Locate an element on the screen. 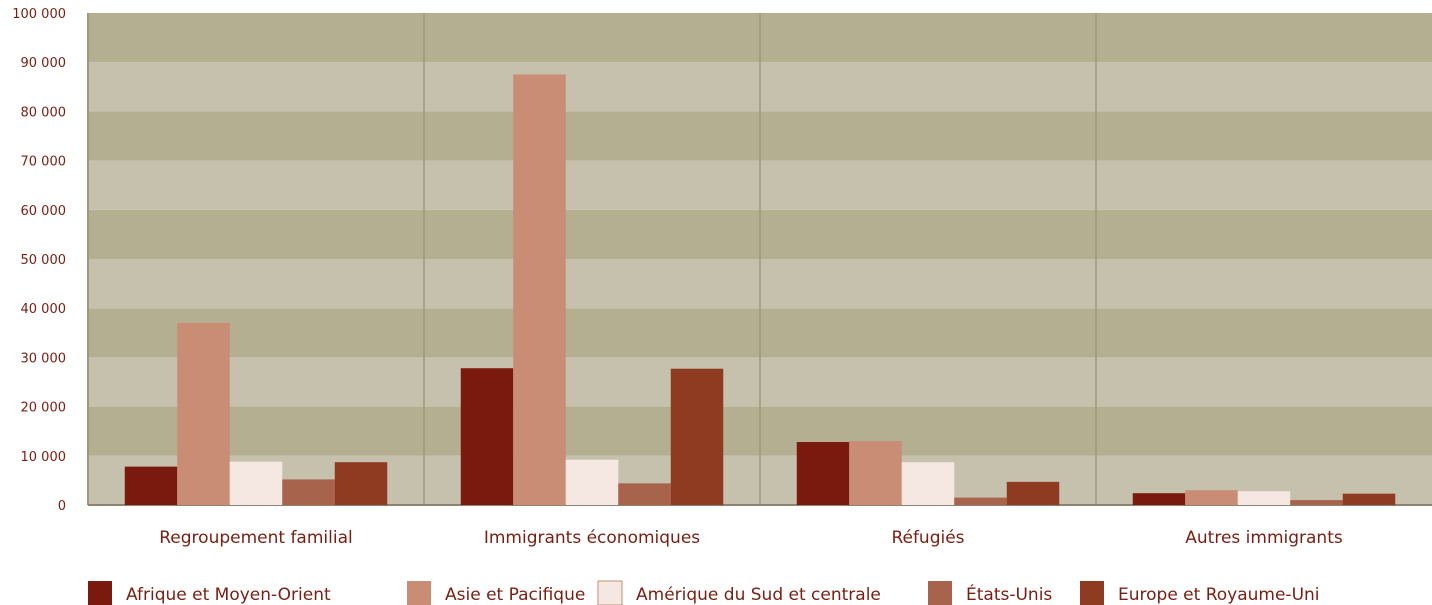  y-tick-label: 0 is located at coordinates (62, 506).